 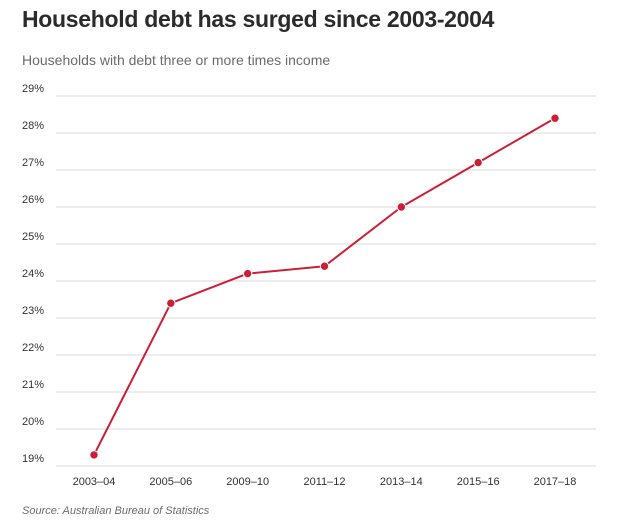 What do you see at coordinates (555, 482) in the screenshot?
I see `x-tick-label: 2017–18` at bounding box center [555, 482].